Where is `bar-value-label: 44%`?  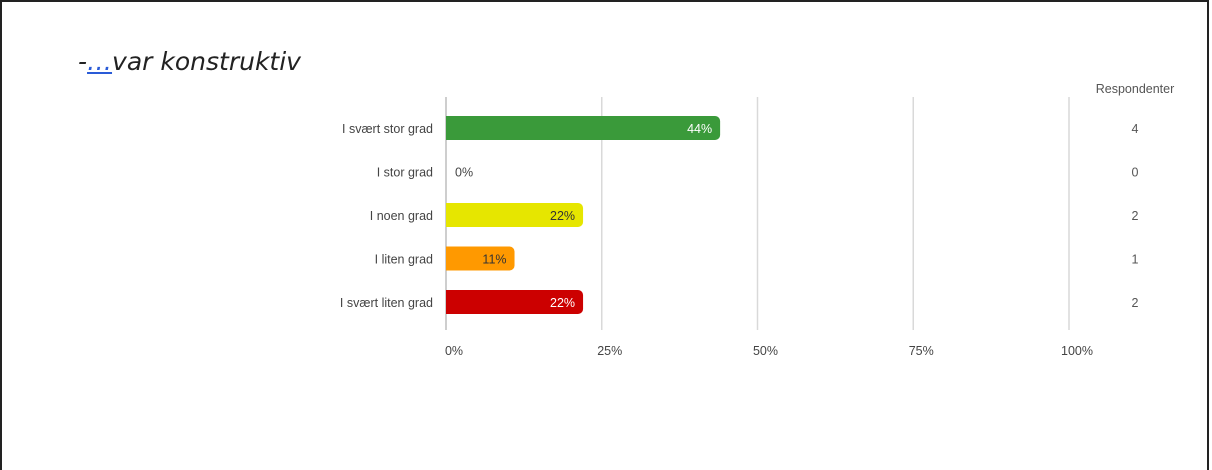
bar-value-label: 44% is located at coordinates (699, 129).